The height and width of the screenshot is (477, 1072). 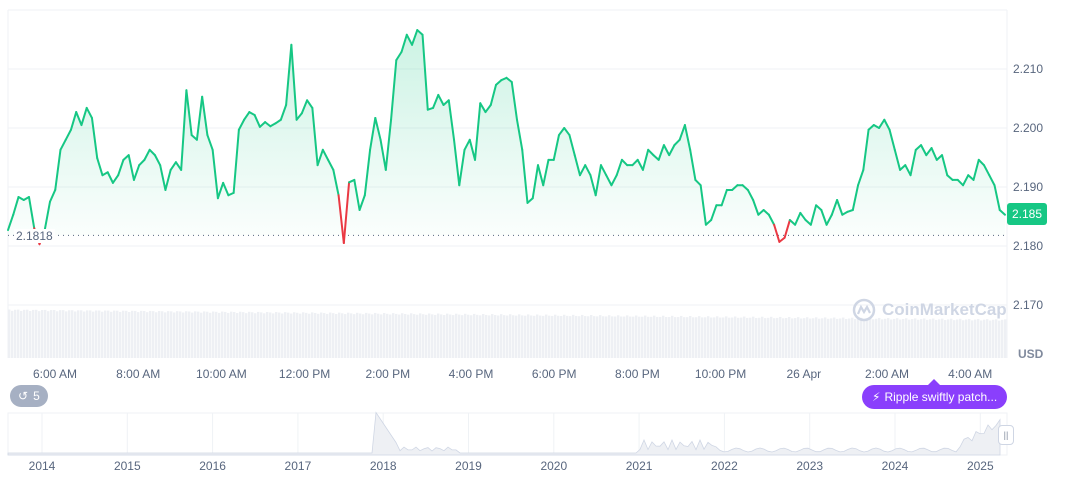 What do you see at coordinates (1027, 214) in the screenshot?
I see `current-price-badge: 2.185` at bounding box center [1027, 214].